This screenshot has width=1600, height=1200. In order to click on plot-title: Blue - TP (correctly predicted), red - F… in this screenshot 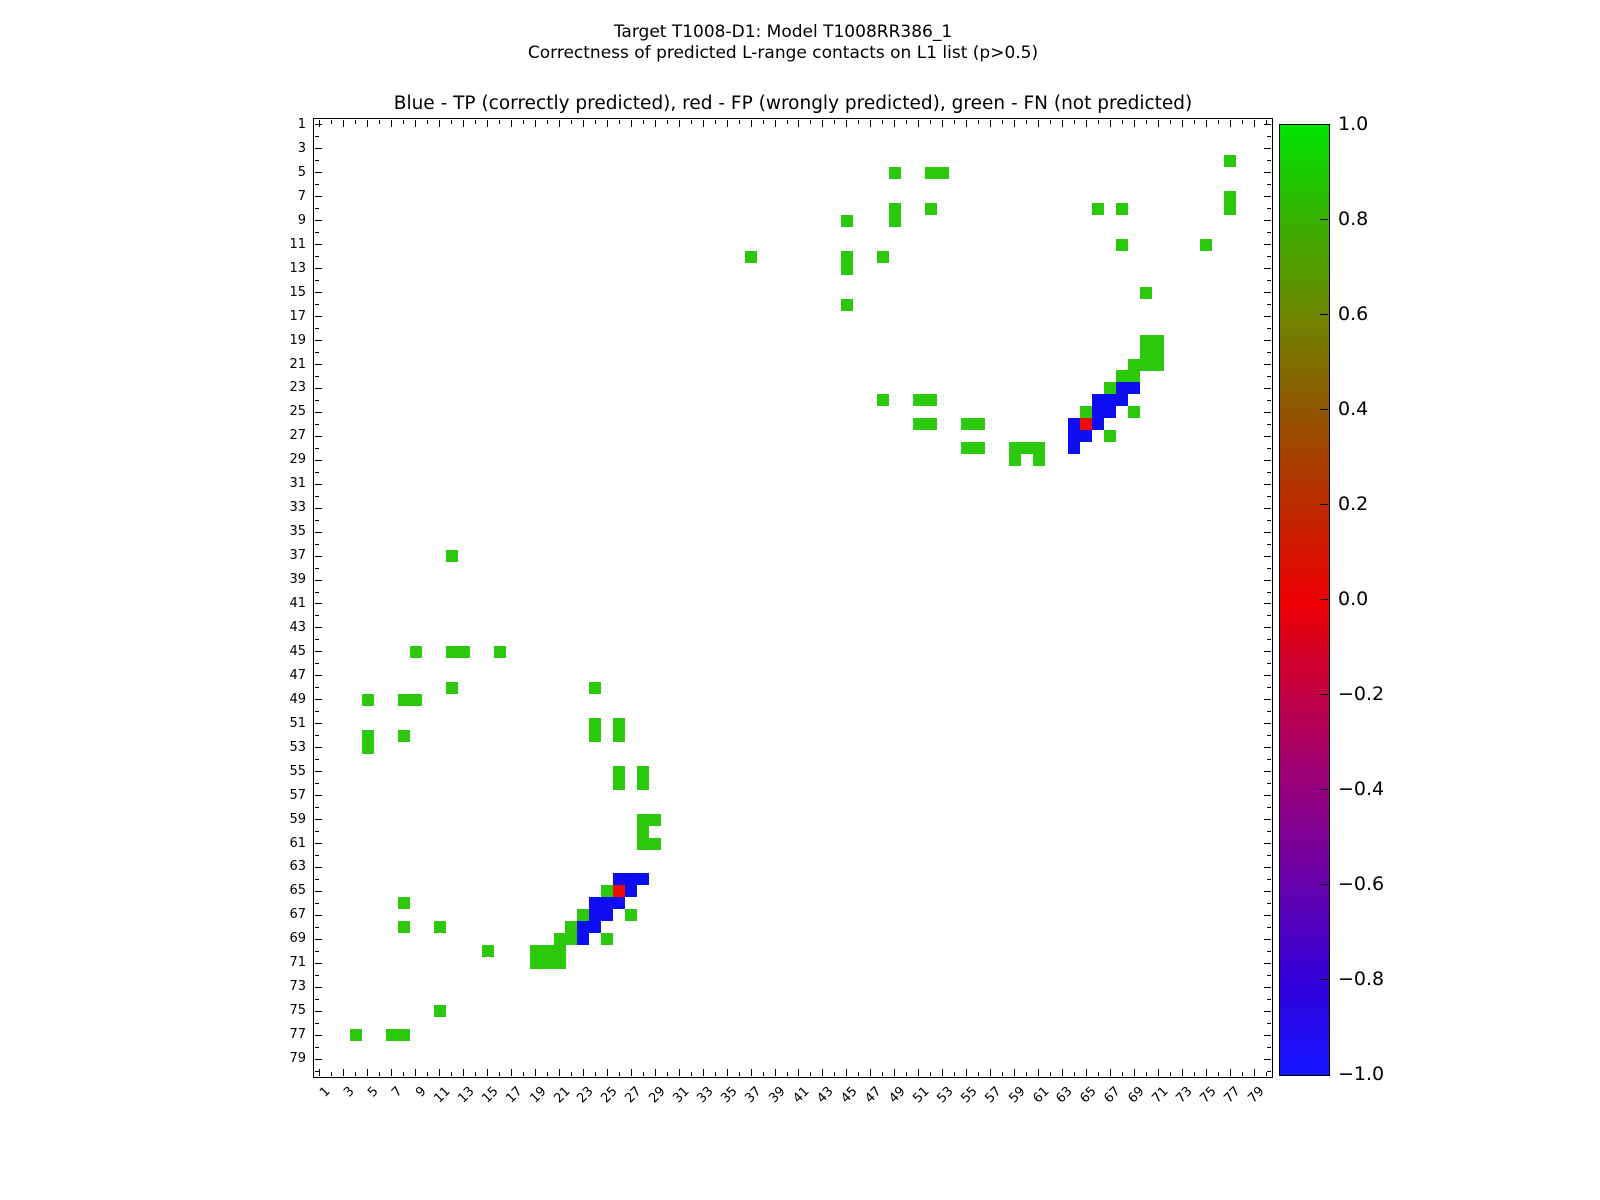, I will do `click(793, 103)`.